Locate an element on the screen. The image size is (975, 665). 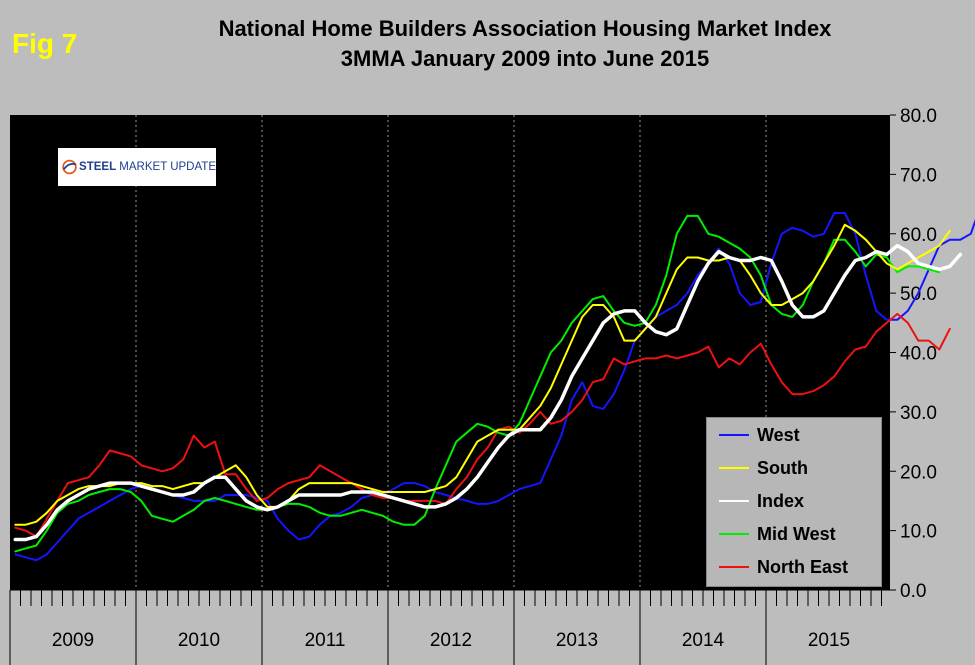
legend-swatch-index is located at coordinates (734, 501).